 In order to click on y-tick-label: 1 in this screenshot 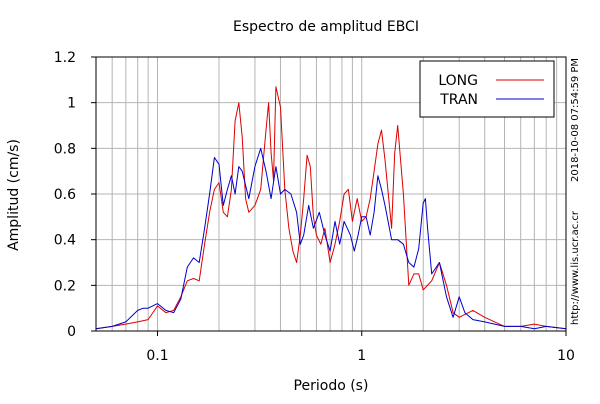, I will do `click(71, 104)`.